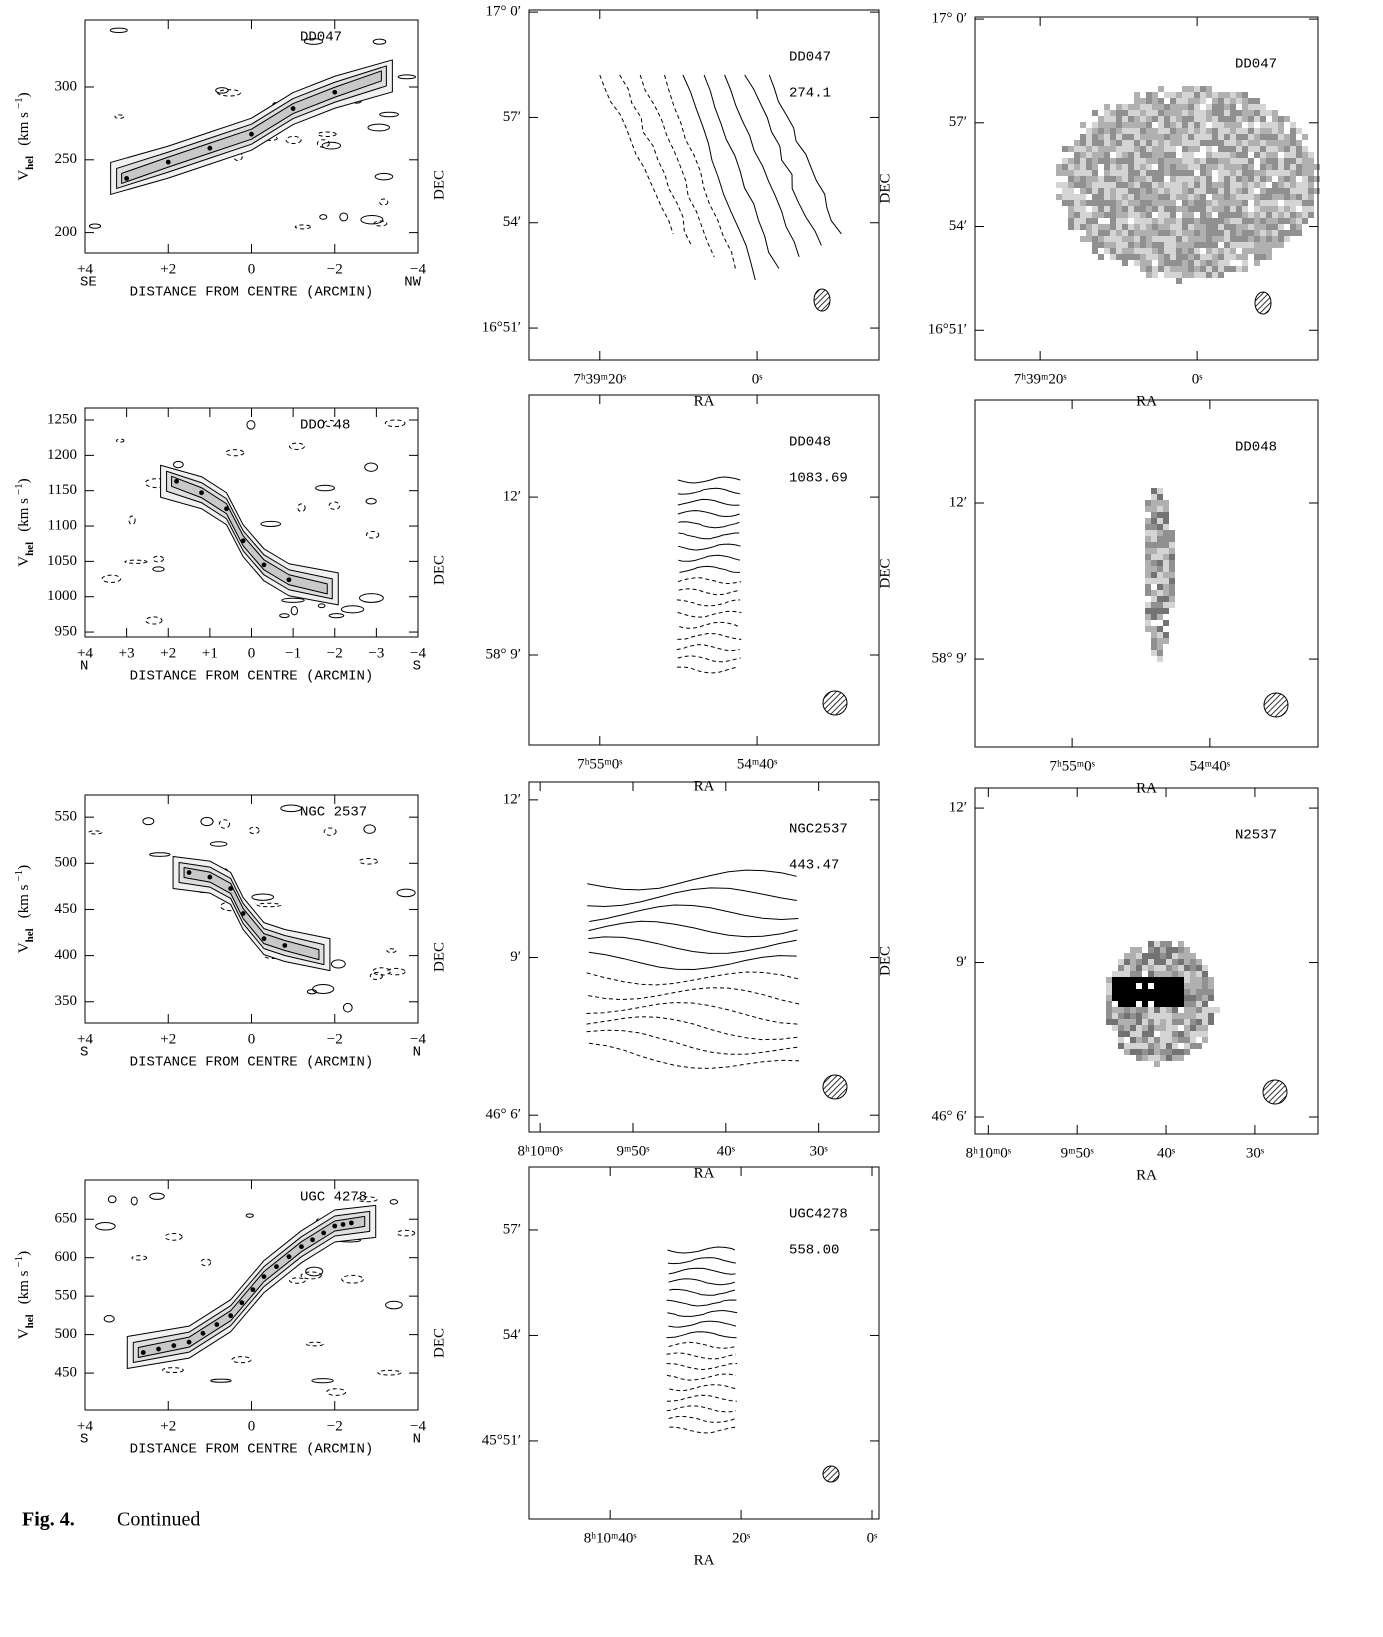 The image size is (1383, 1637). What do you see at coordinates (412, 283) in the screenshot?
I see `direction-label: NW` at bounding box center [412, 283].